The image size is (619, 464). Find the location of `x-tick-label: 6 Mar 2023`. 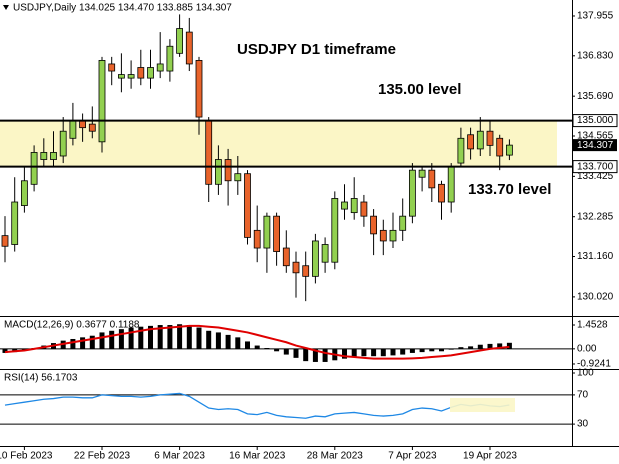

x-tick-label: 6 Mar 2023 is located at coordinates (179, 456).